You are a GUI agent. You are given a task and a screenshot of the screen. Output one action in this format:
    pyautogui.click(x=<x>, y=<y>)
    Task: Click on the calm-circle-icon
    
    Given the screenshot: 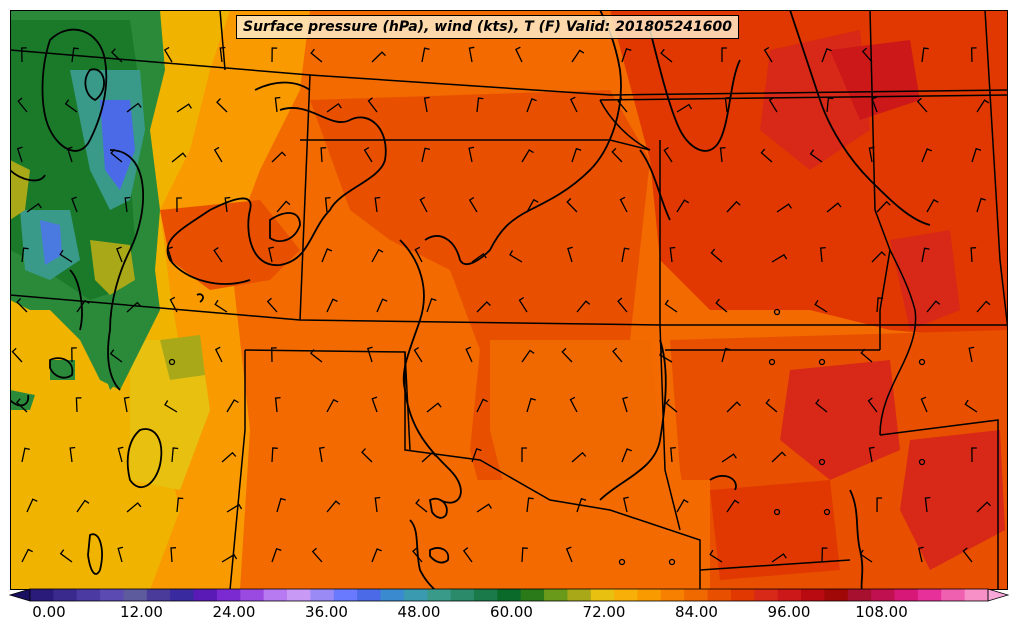 What is the action you would take?
    pyautogui.click(x=772, y=362)
    